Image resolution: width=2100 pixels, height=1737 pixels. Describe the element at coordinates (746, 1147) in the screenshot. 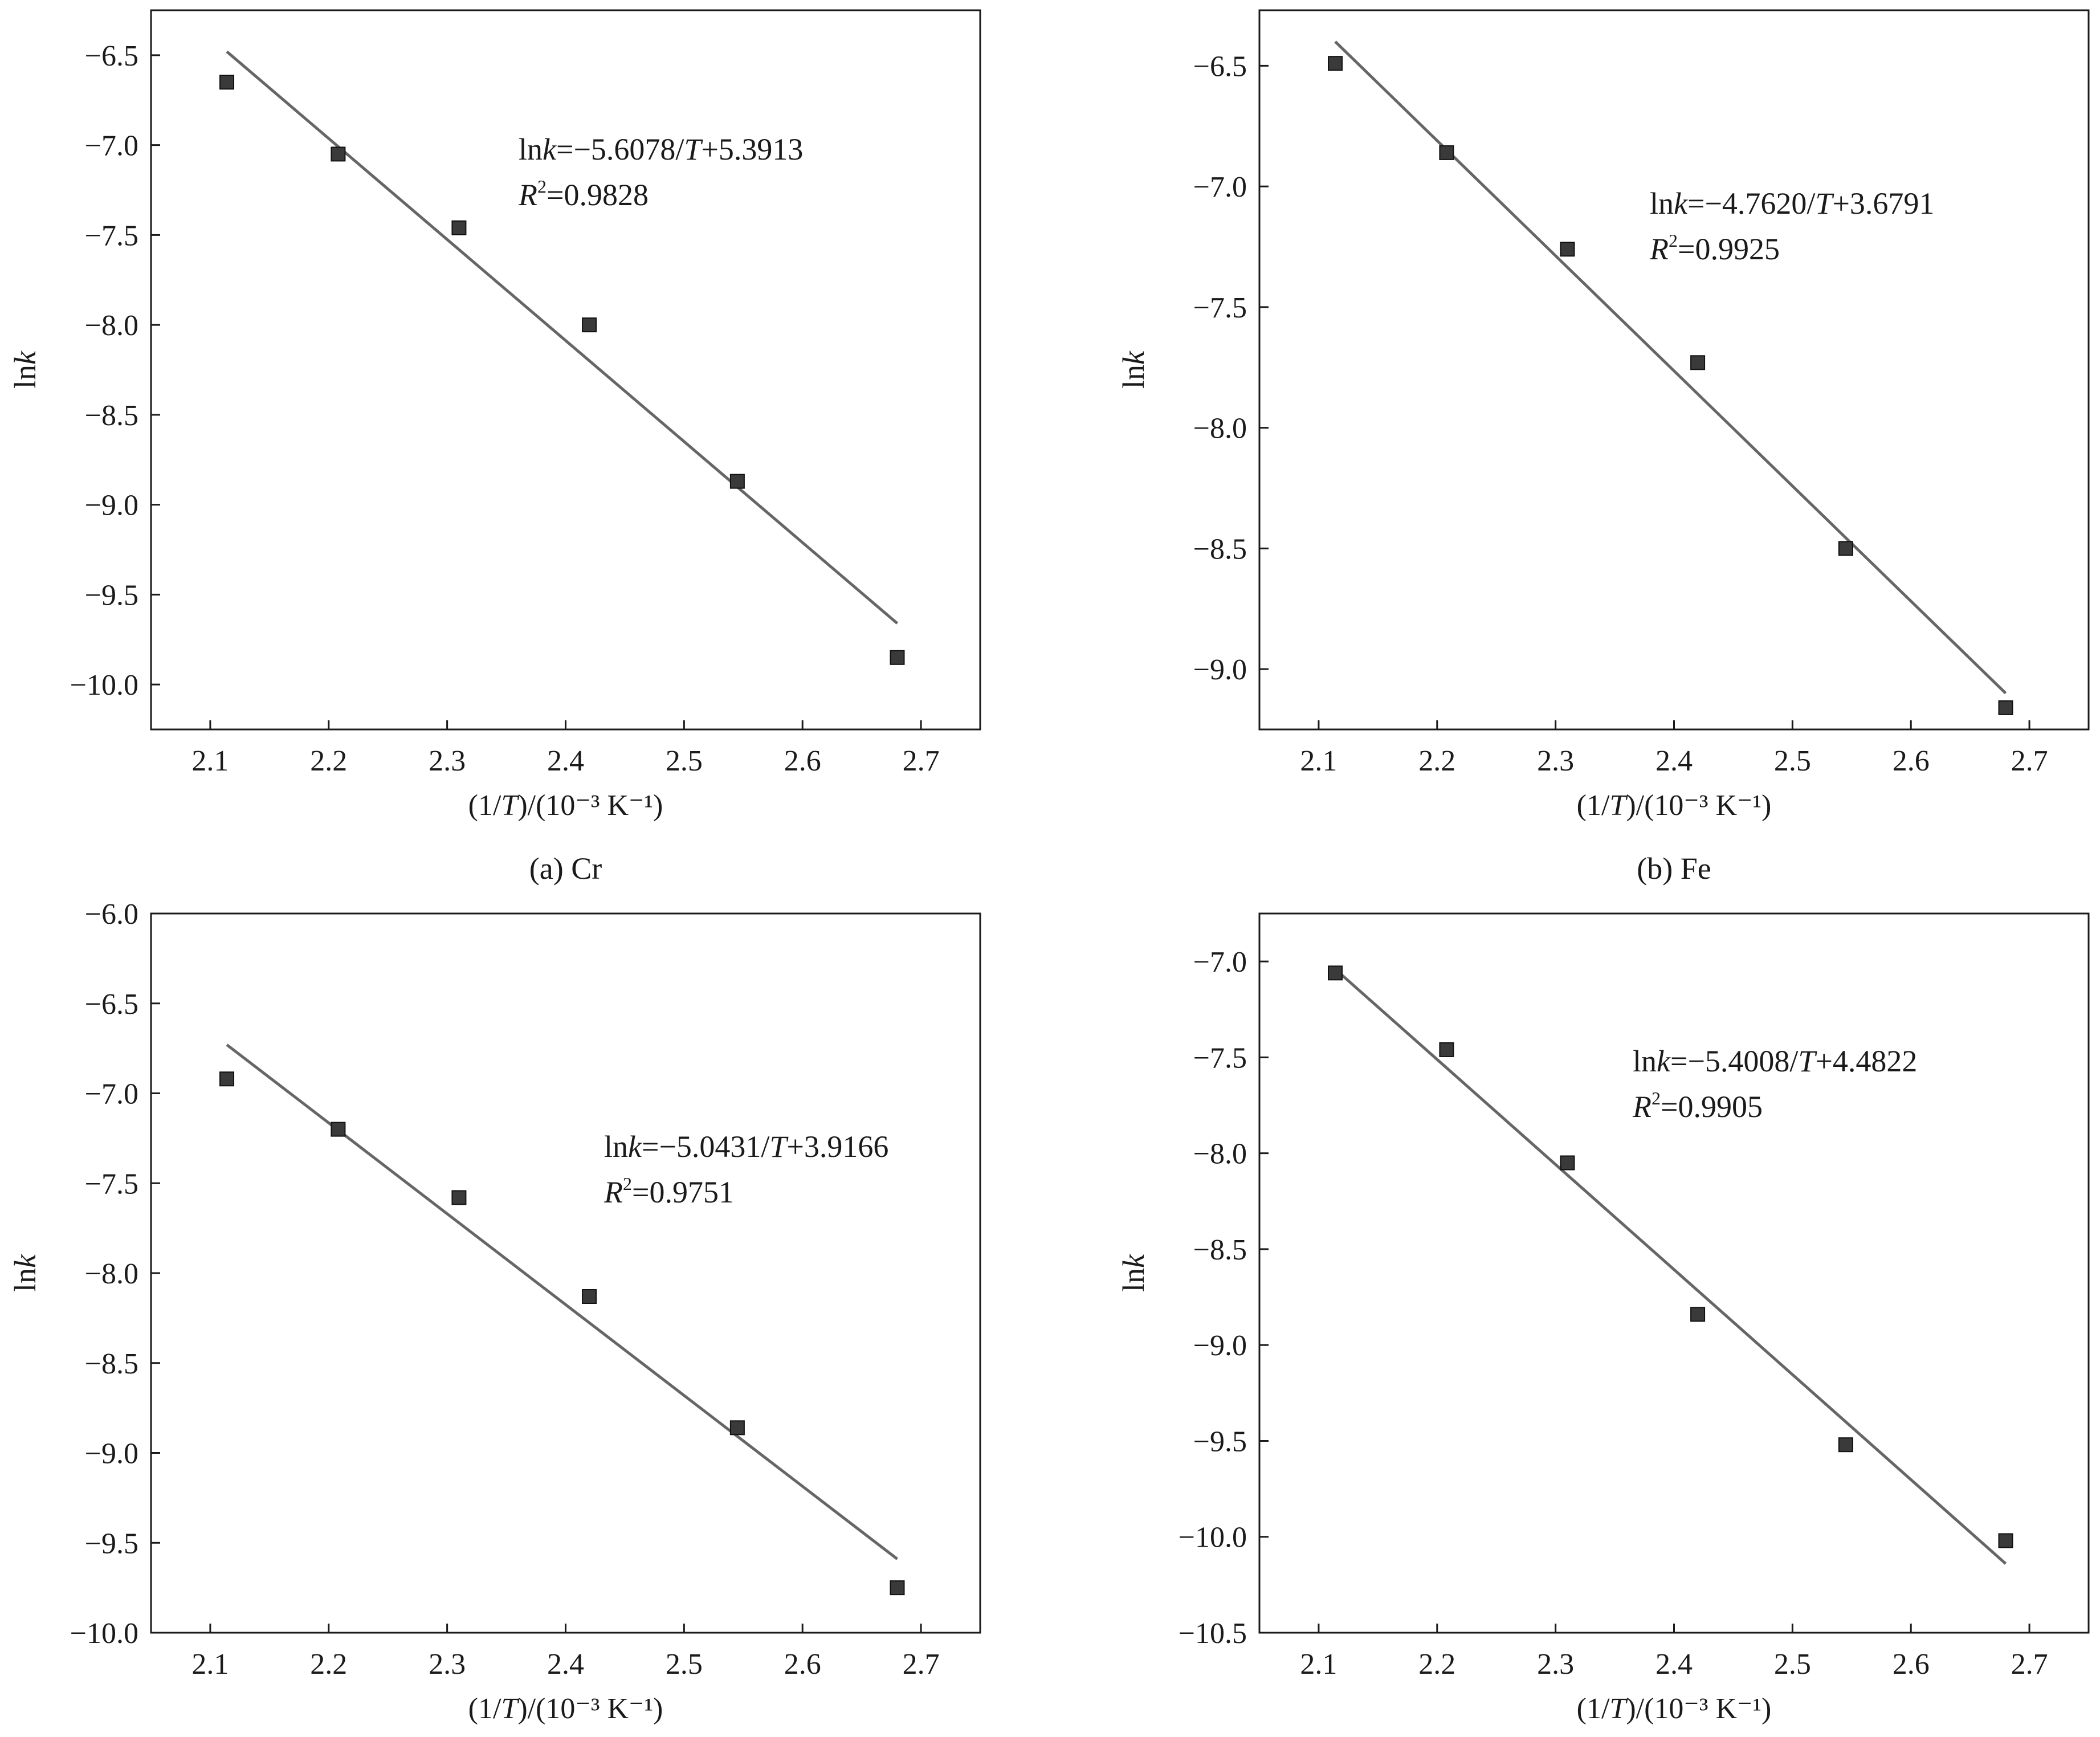

I see `fit-equation: lnk=−5.0431/T+3.9166` at that location.